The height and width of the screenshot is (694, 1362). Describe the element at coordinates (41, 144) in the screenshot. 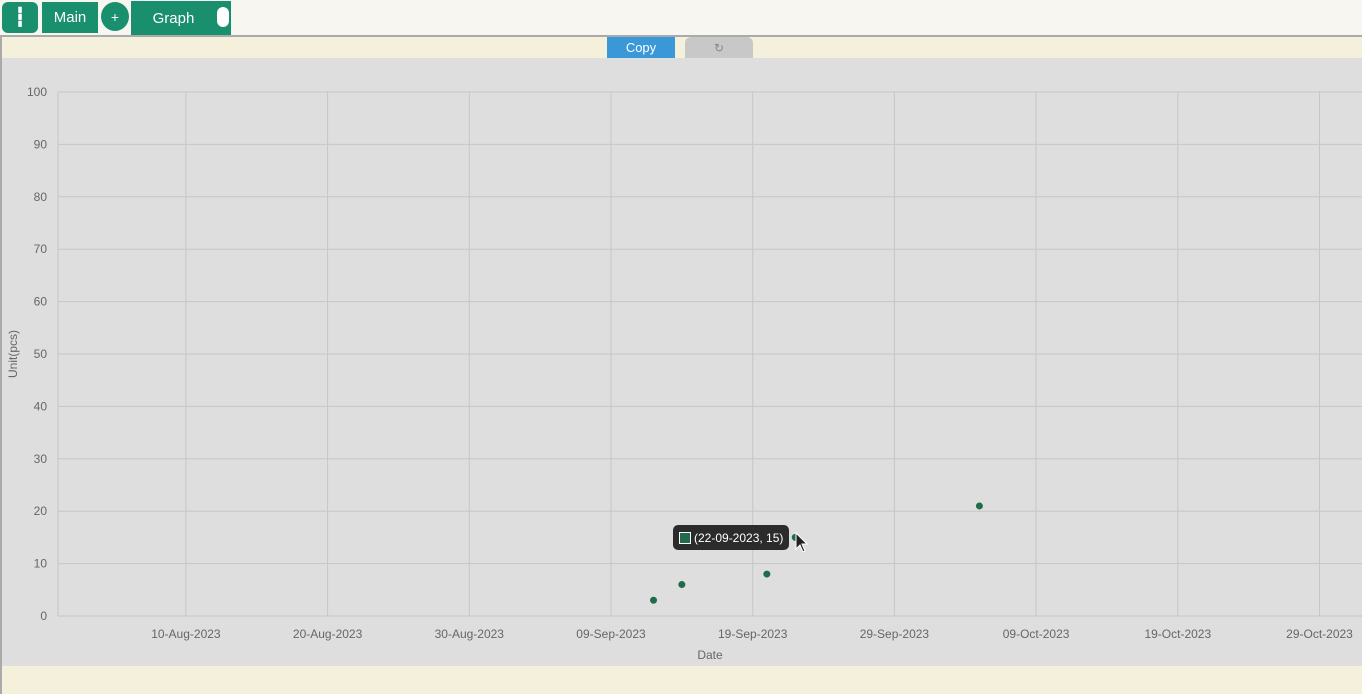

I see `y-tick-label: 90` at that location.